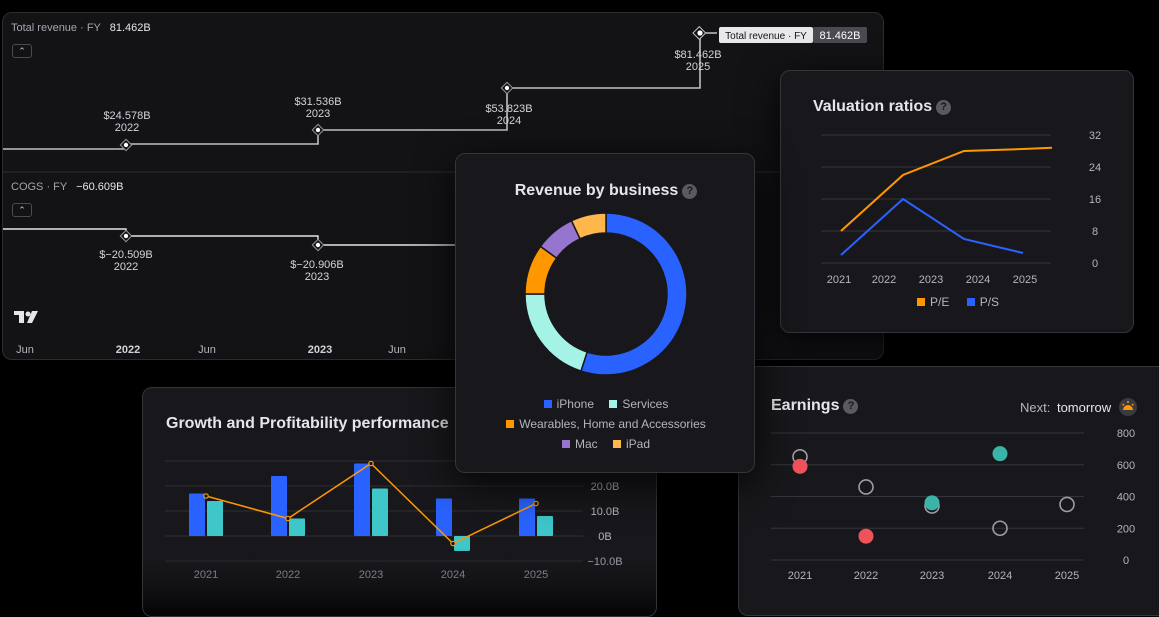  Describe the element at coordinates (645, 404) in the screenshot. I see `legend-label: Services` at that location.